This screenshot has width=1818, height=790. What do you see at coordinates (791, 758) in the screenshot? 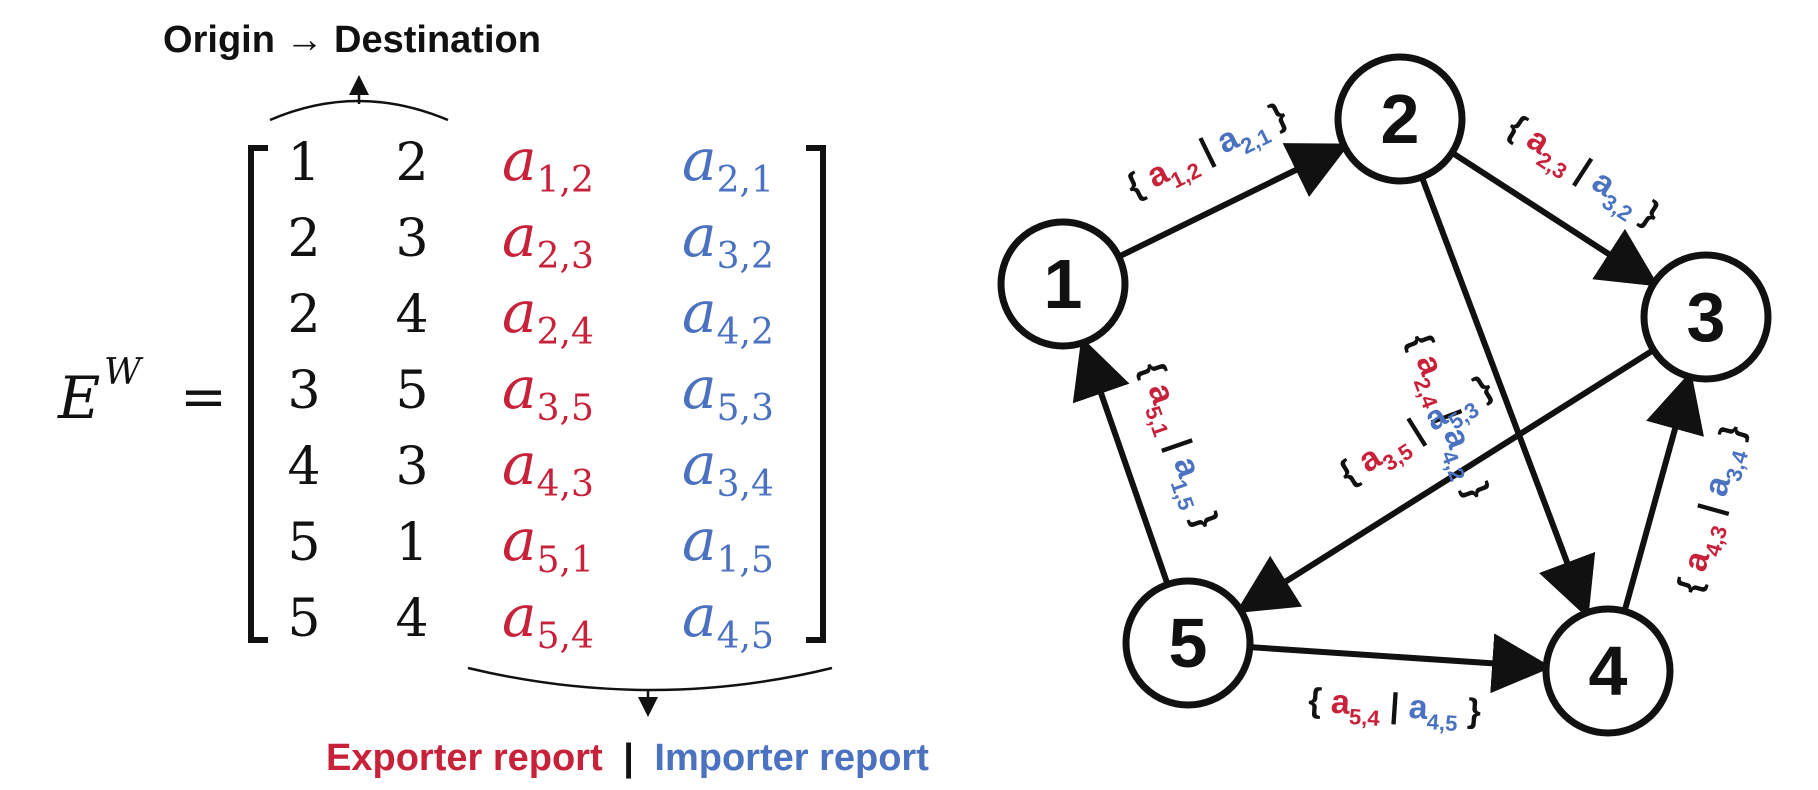
I see `importer-report-label: Importer report` at bounding box center [791, 758].